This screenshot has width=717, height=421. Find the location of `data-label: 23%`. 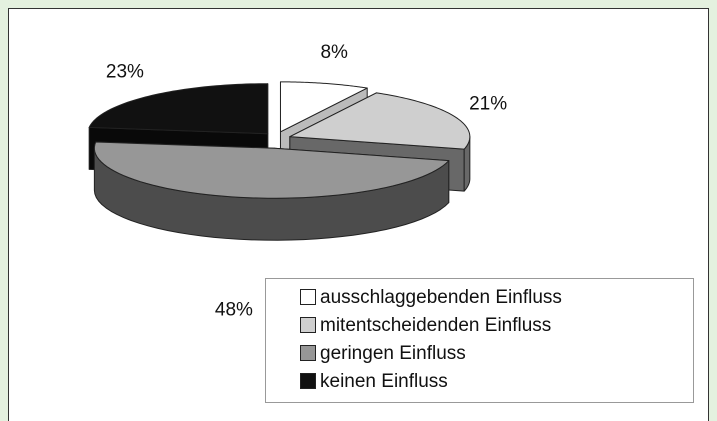

data-label: 23% is located at coordinates (125, 72).